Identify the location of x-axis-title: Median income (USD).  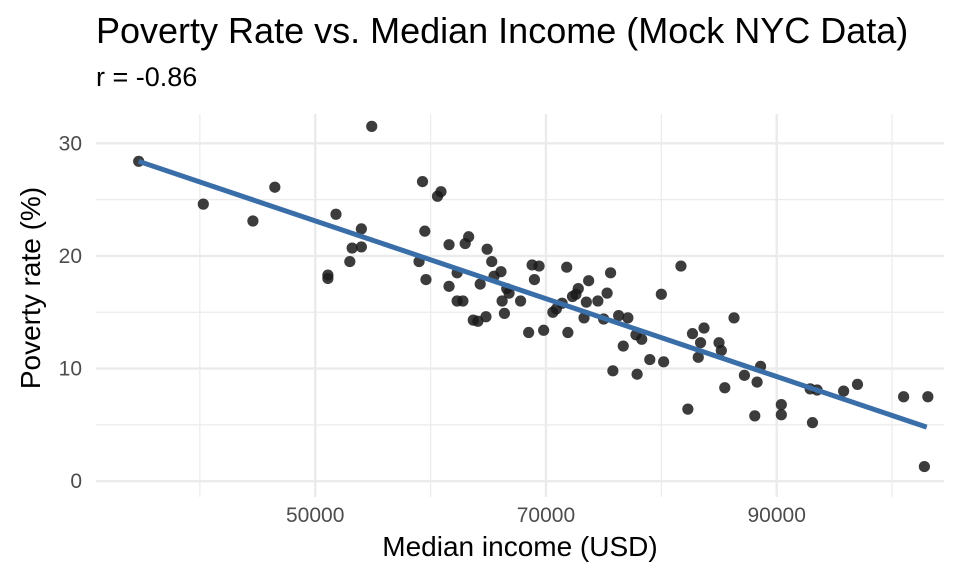
(519, 546).